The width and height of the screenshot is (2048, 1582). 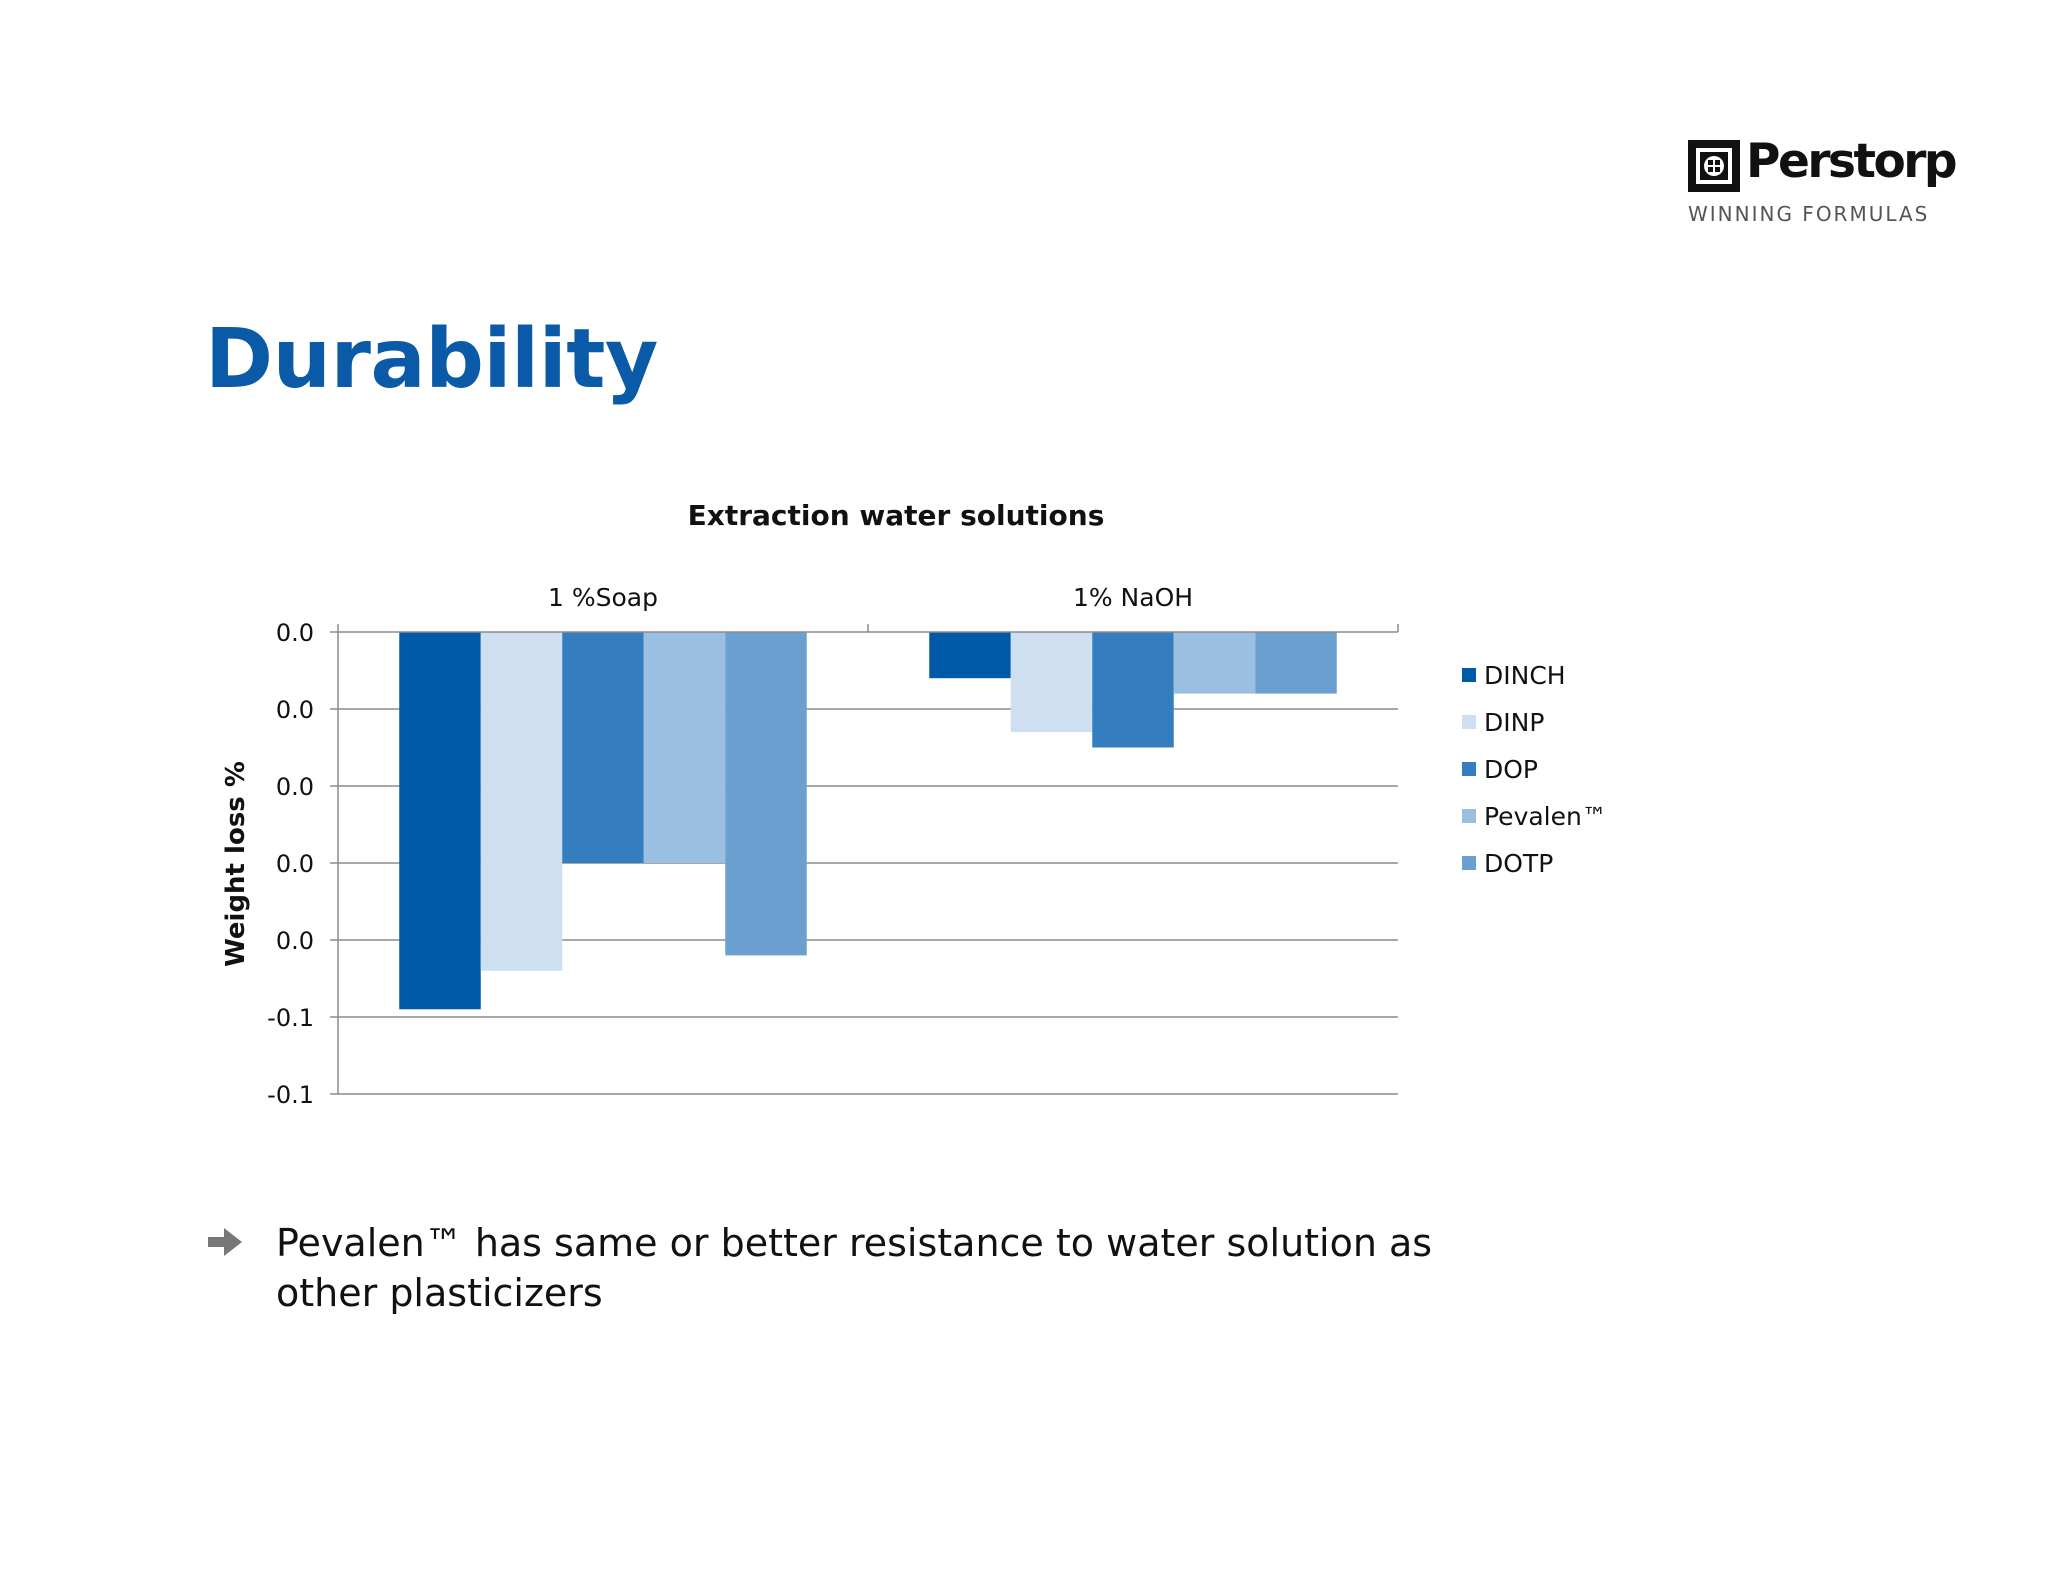 I want to click on chart-title: Extraction water solutions, so click(x=896, y=515).